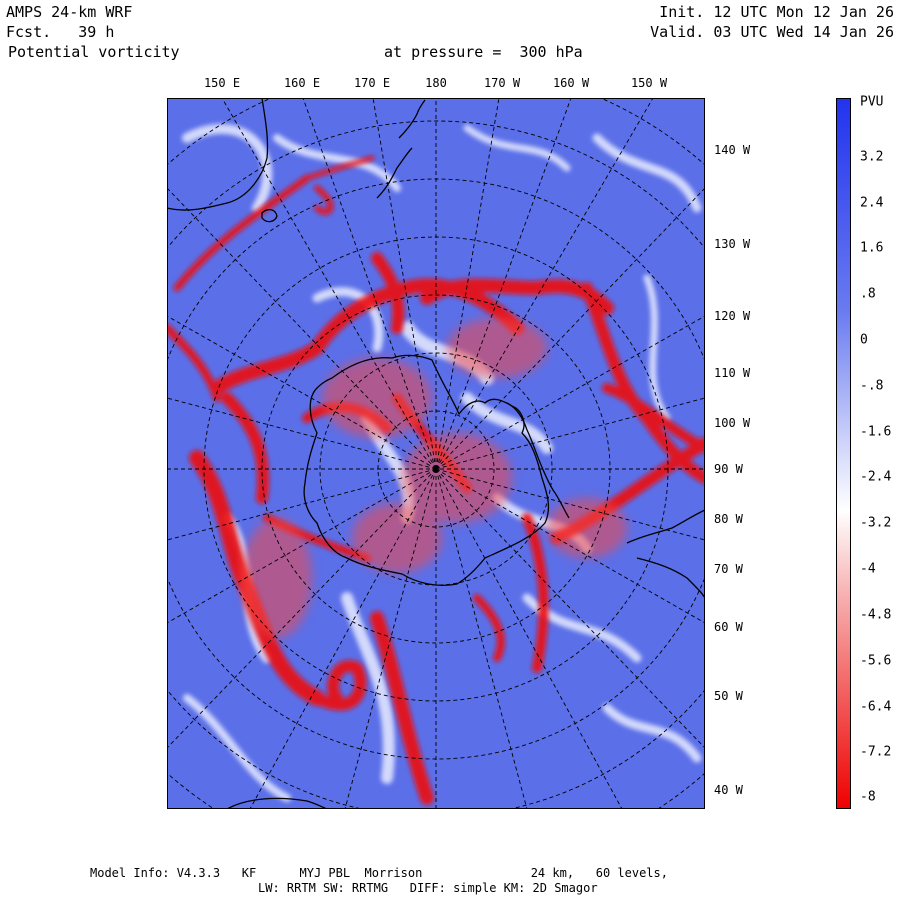 The height and width of the screenshot is (900, 900). I want to click on colorbar-tick: 0, so click(864, 340).